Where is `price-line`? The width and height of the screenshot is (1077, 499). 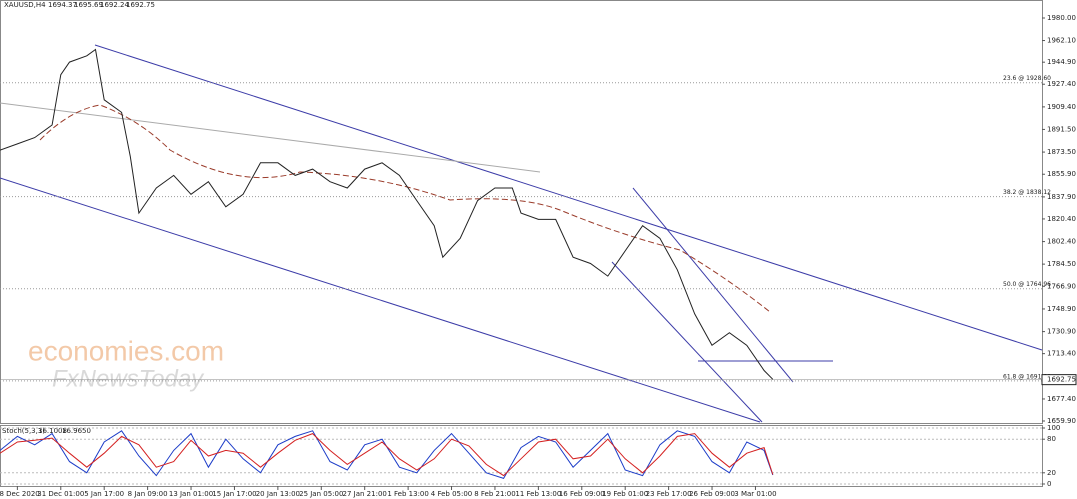 price-line is located at coordinates (387, 455).